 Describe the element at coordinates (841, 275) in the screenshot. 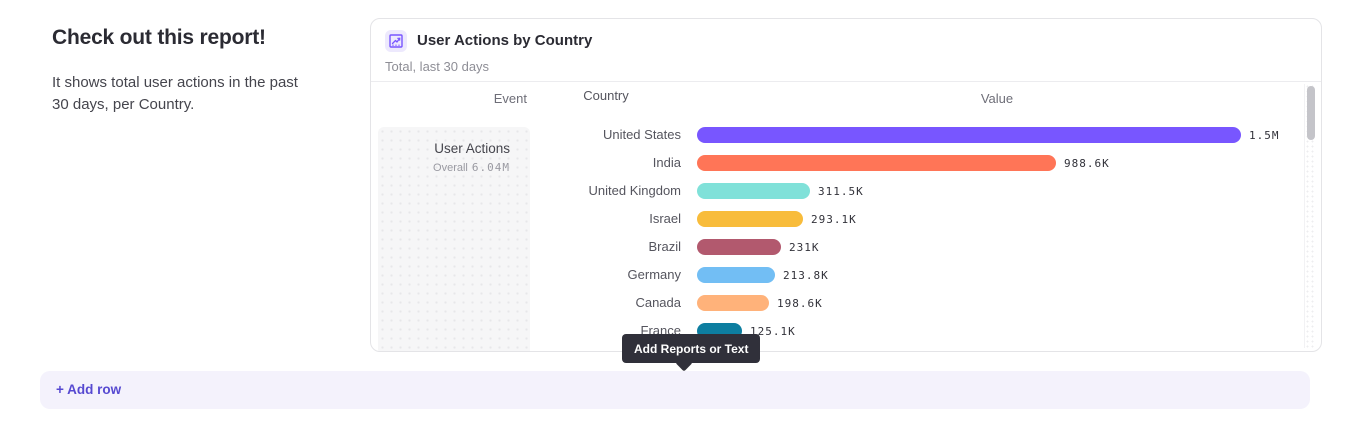

I see `chart-row: Germany 213.8K` at that location.